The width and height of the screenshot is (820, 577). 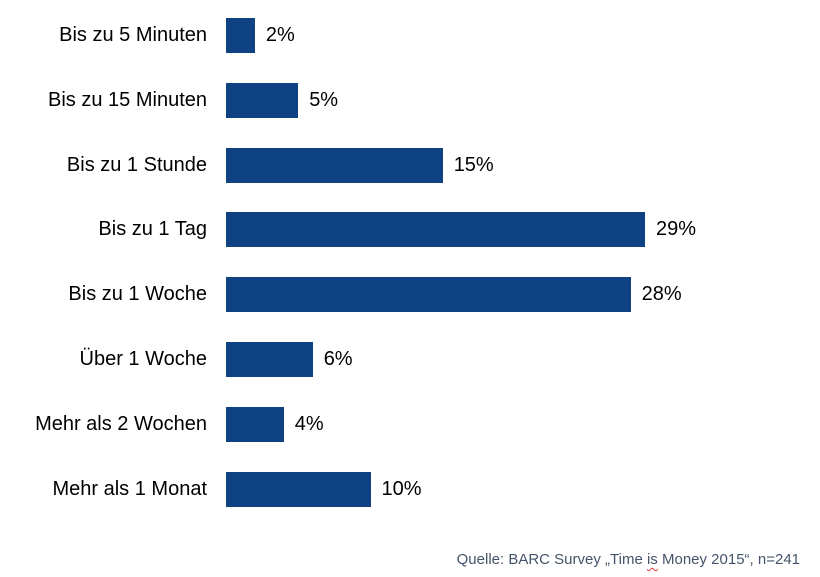 I want to click on source-caption-suffix: Money 2015“, n=241, so click(x=728, y=559).